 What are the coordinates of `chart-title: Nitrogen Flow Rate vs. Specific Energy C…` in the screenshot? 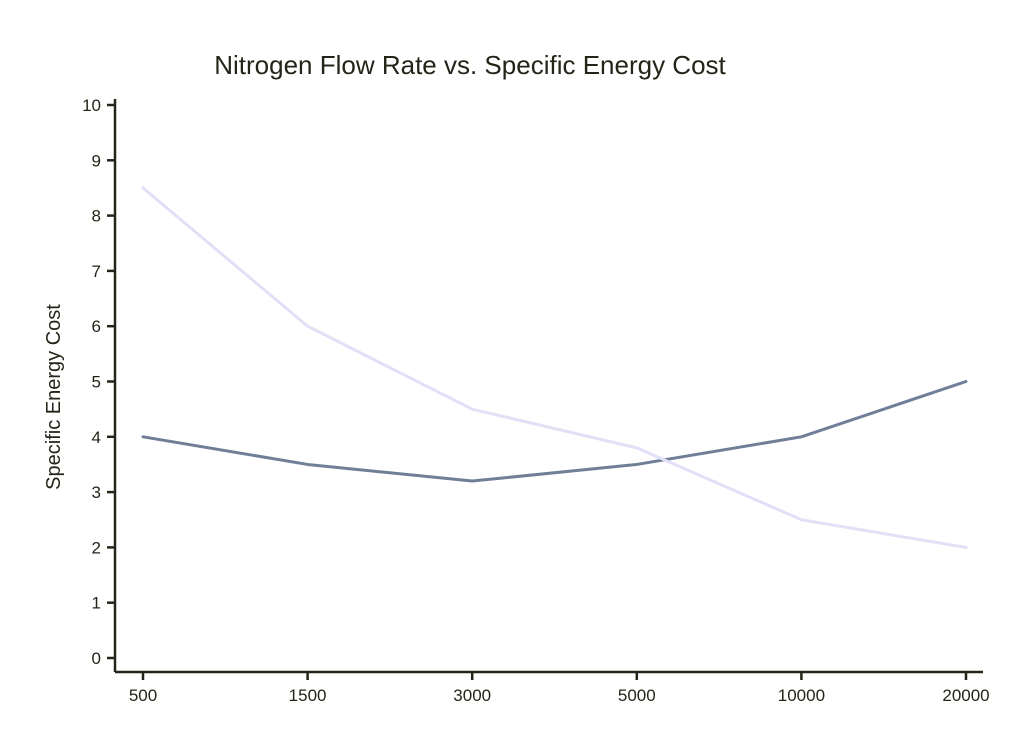 It's located at (470, 65).